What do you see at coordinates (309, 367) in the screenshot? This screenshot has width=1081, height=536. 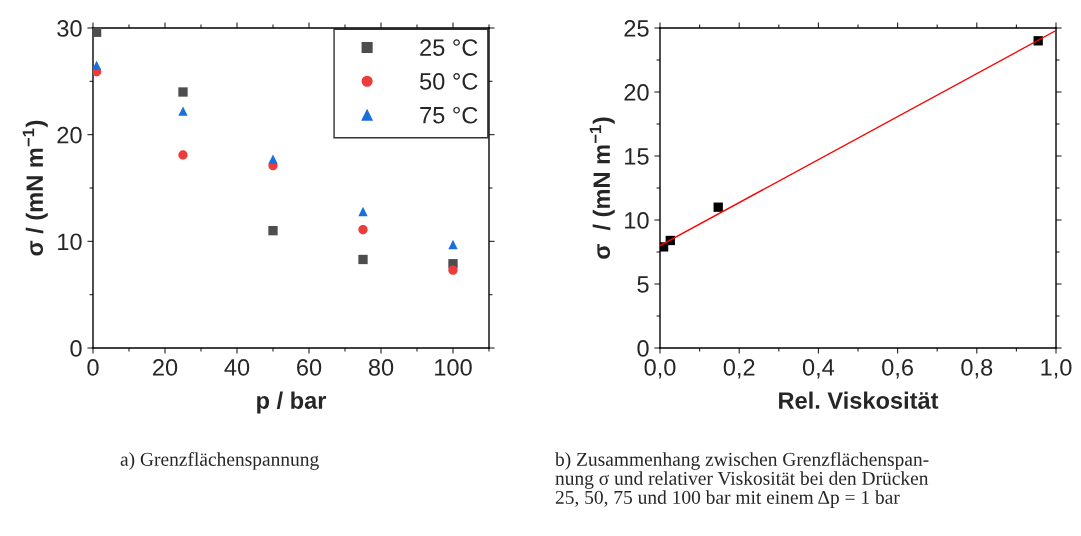 I see `x-tick-label: 60` at bounding box center [309, 367].